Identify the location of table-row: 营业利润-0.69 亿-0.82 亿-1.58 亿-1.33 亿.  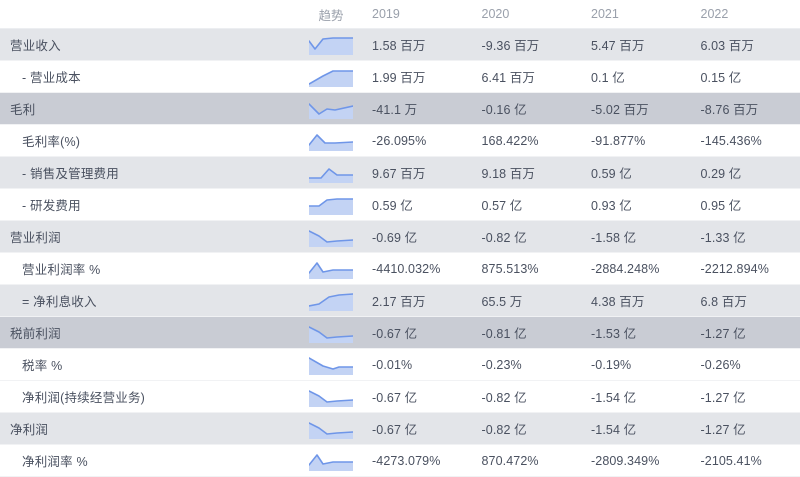
(400, 237).